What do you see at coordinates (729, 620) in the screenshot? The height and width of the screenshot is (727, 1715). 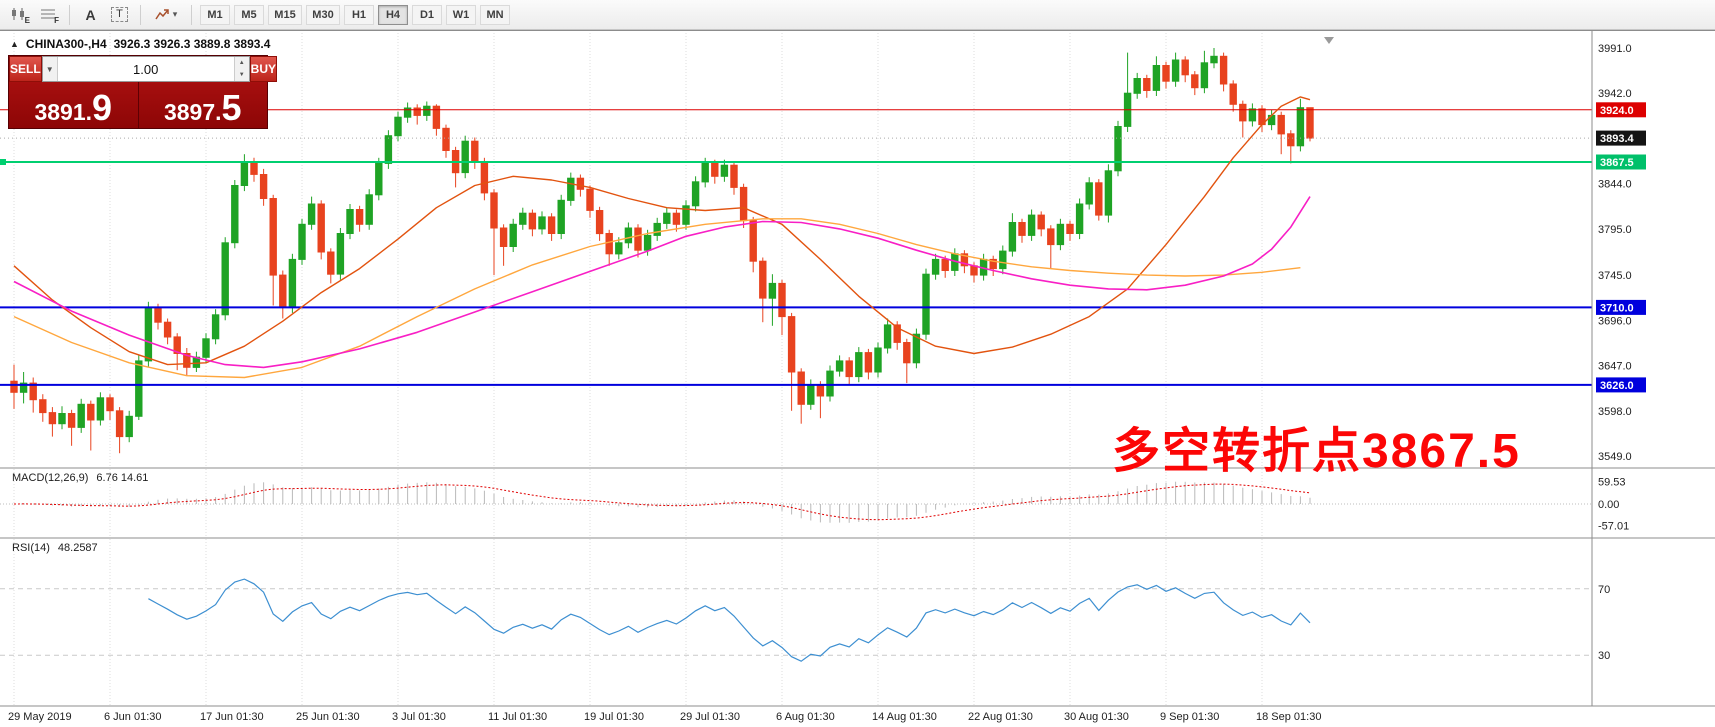 I see `rsi-line` at bounding box center [729, 620].